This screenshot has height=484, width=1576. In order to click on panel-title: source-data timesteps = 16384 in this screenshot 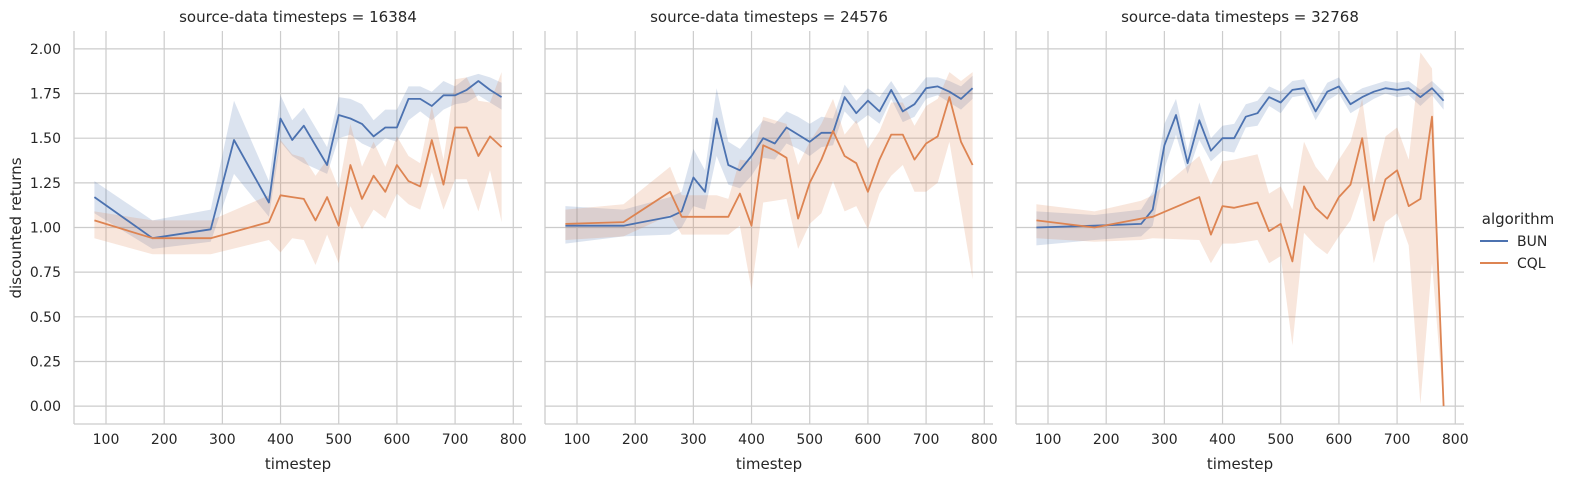, I will do `click(298, 17)`.